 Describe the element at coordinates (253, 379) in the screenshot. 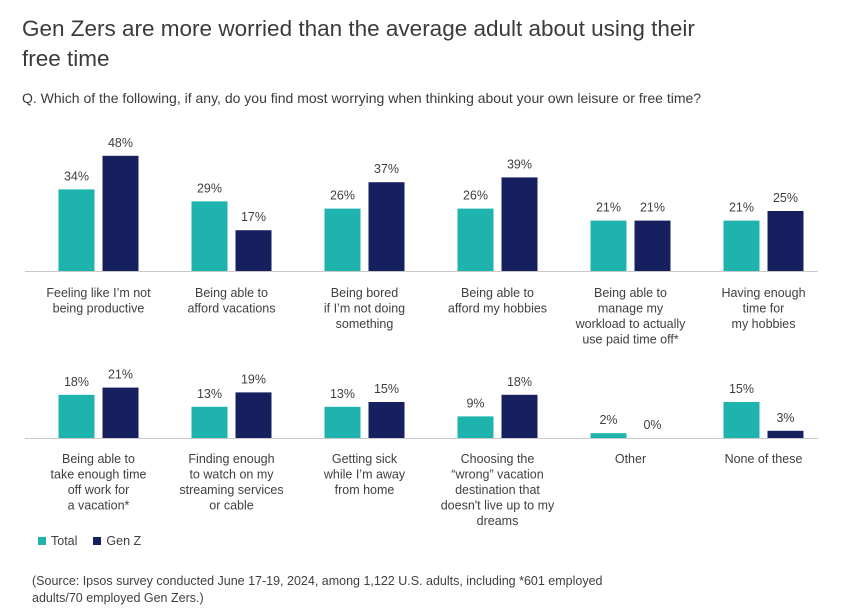

I see `data-label-genz: 19%` at that location.